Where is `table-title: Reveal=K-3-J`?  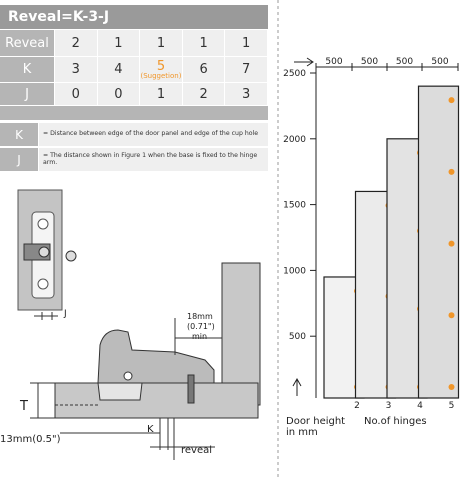
table-title: Reveal=K-3-J is located at coordinates (134, 17).